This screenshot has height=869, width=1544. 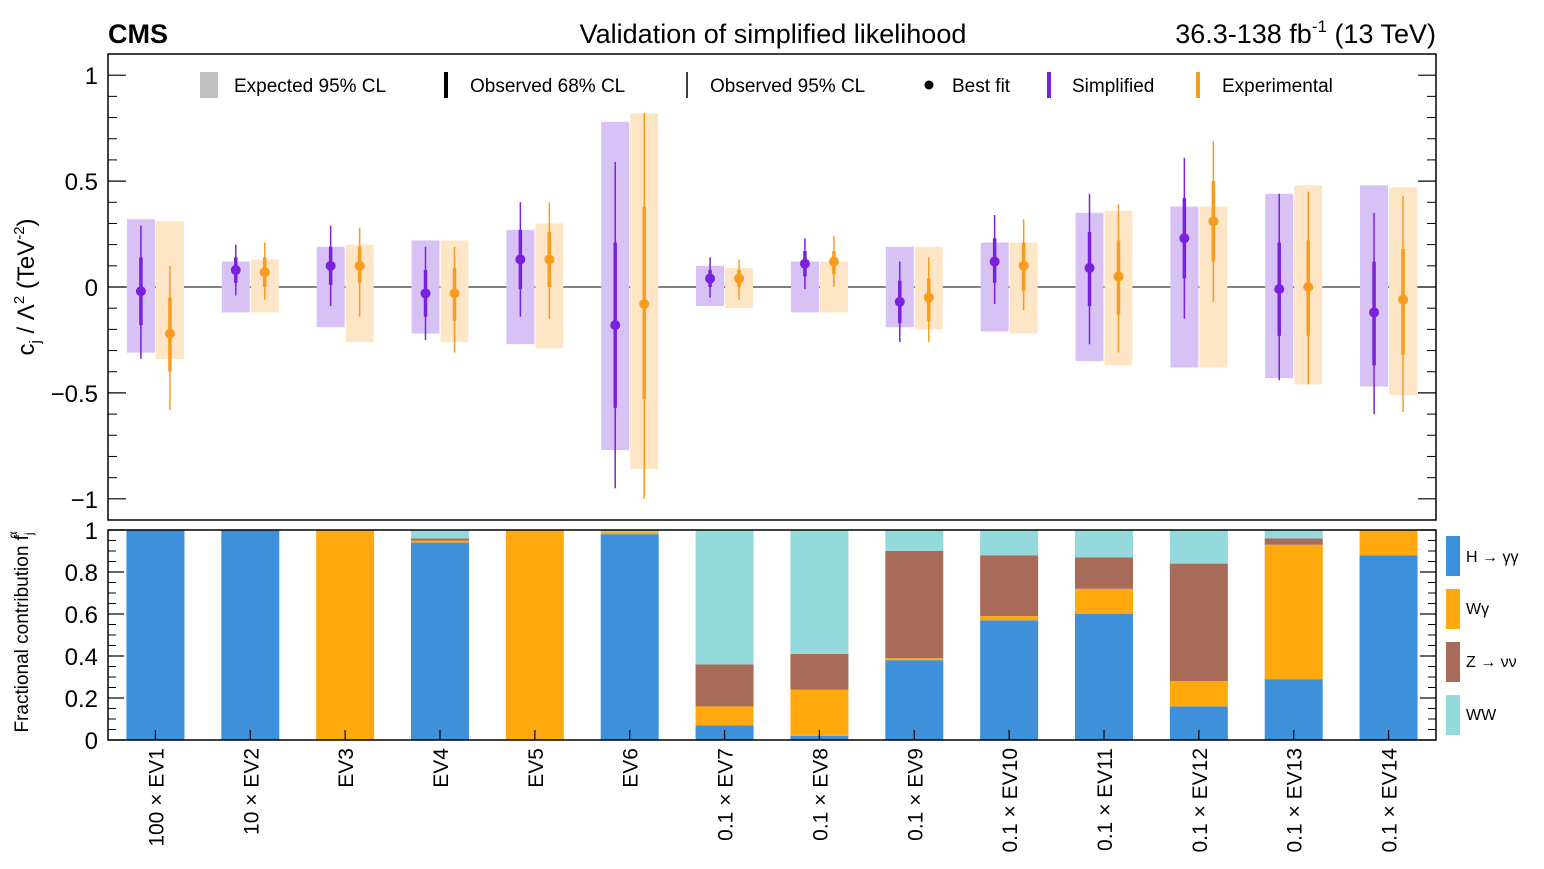 I want to click on bottom-y-tick-label: 0.4, so click(x=81, y=657).